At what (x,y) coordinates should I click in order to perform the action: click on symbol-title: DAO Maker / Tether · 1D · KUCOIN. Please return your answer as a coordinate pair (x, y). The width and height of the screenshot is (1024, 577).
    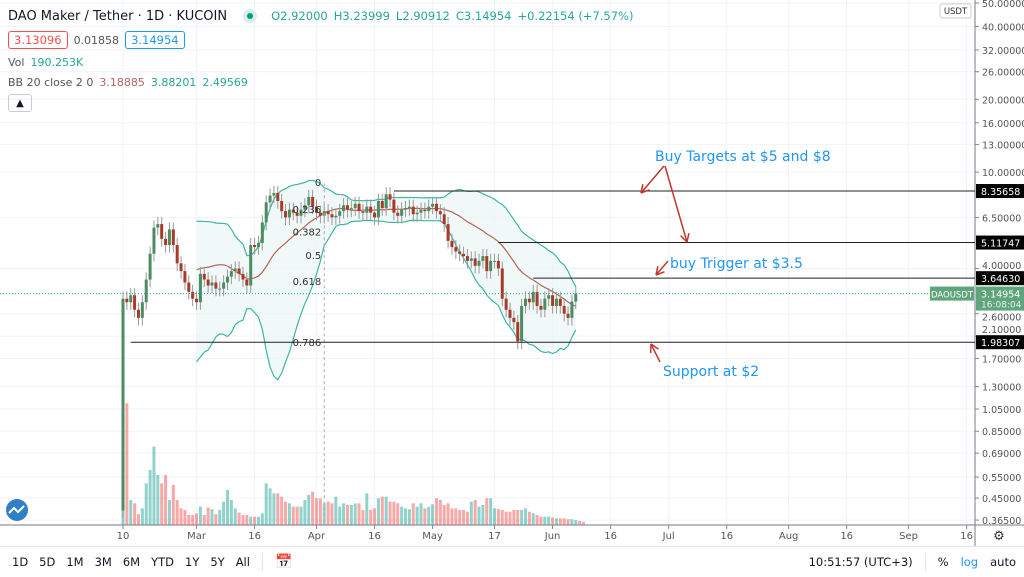
    Looking at the image, I should click on (117, 16).